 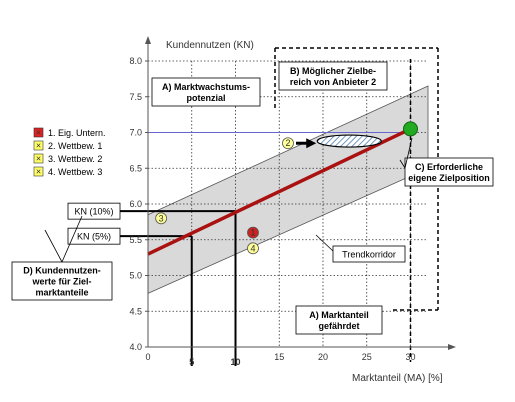 I want to click on annotation-target-range-text: B) Möglicher Zielbe-, so click(x=333, y=71).